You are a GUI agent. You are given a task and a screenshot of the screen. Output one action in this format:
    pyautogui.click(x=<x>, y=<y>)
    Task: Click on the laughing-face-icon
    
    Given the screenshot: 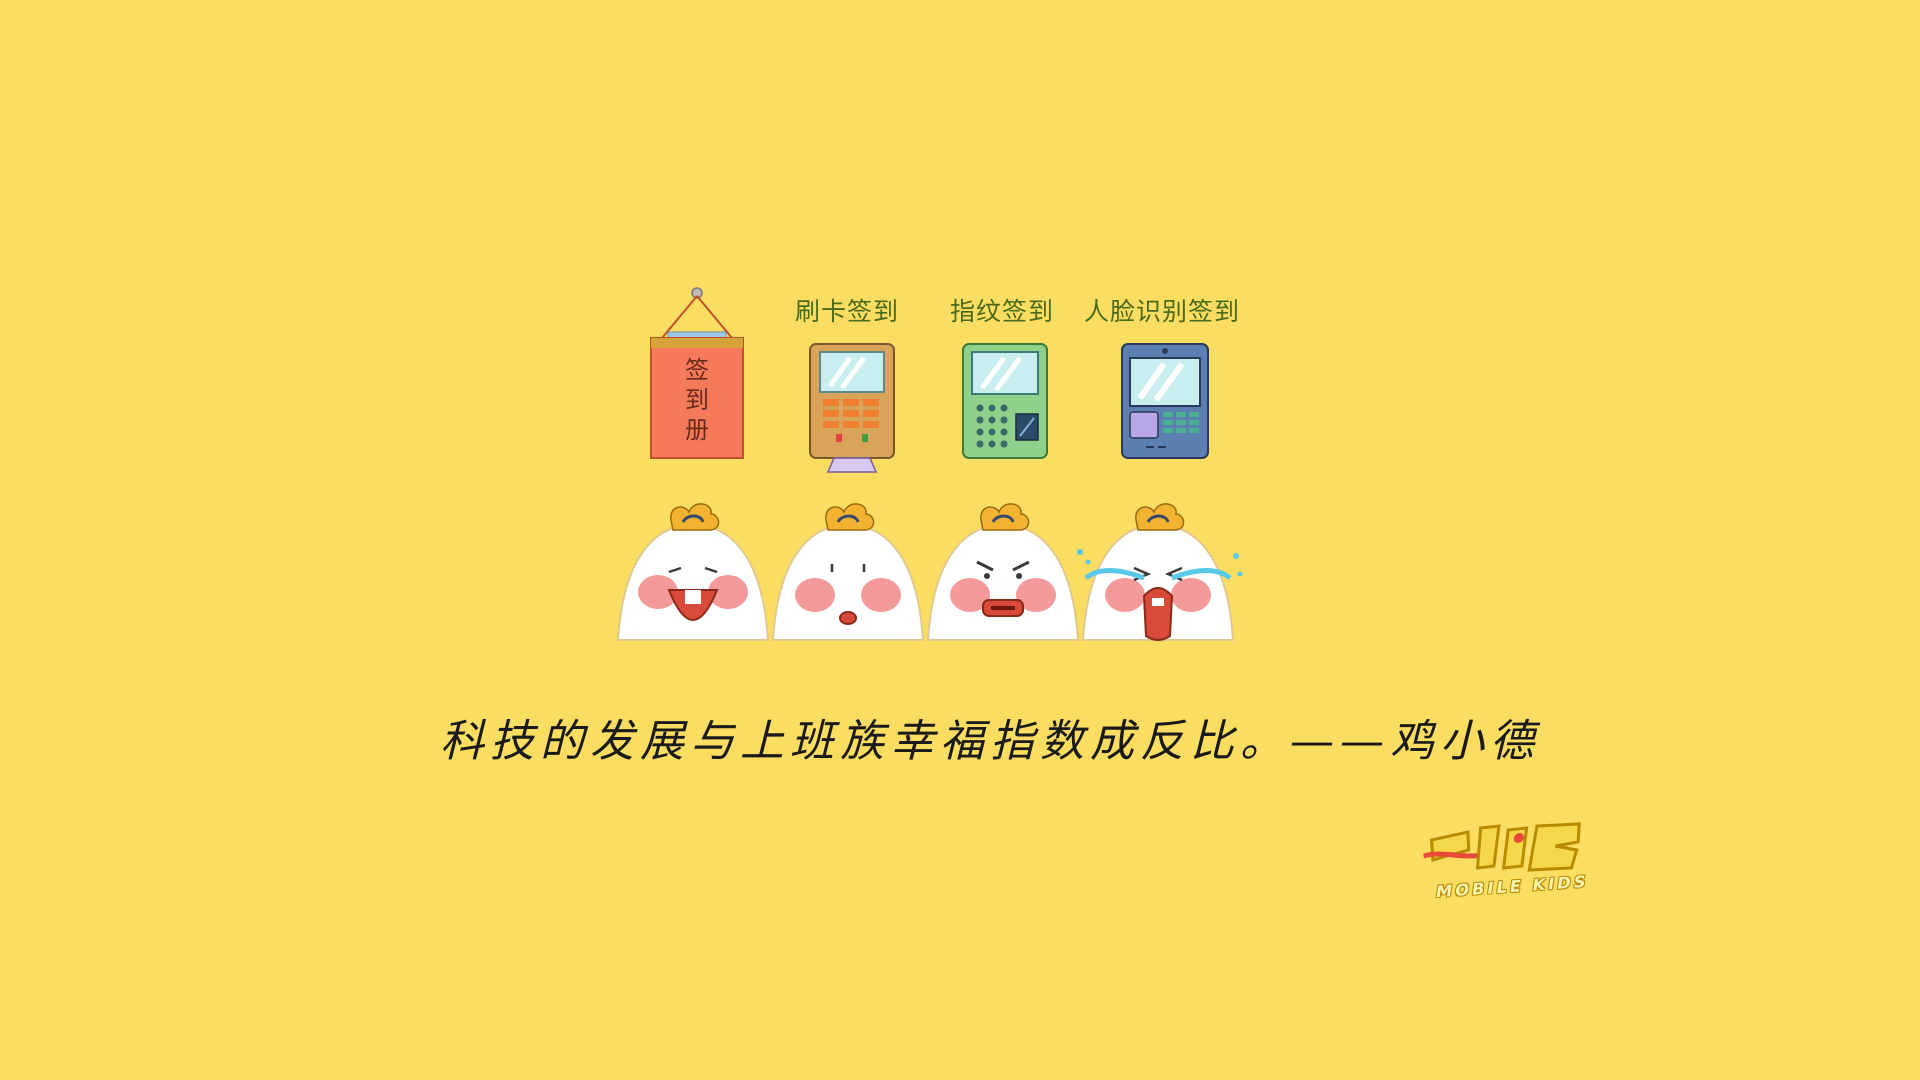 What is the action you would take?
    pyautogui.click(x=693, y=572)
    